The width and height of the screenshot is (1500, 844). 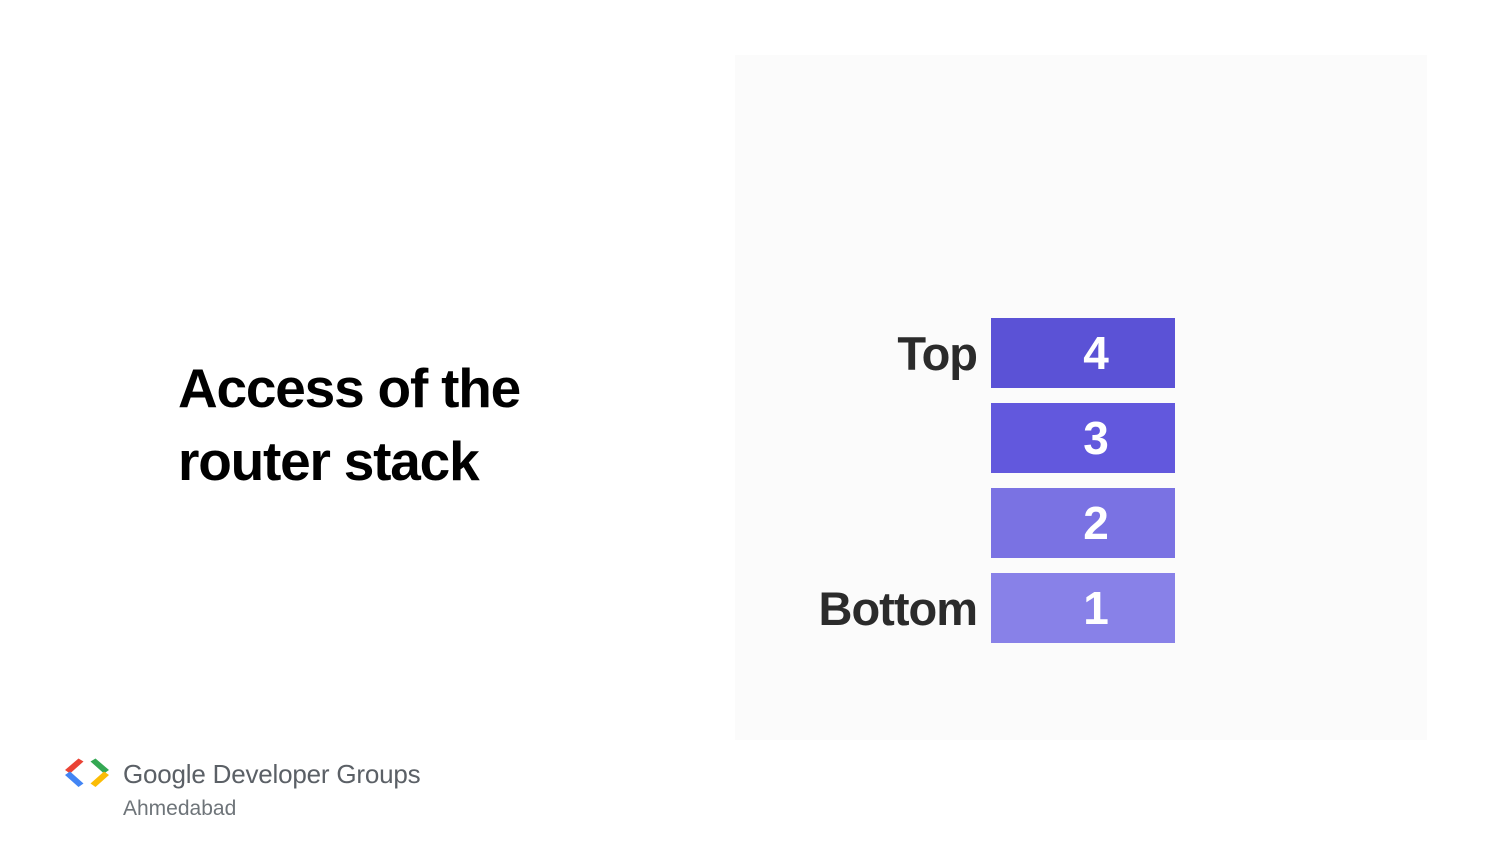 I want to click on brand-name: Google Developer Groups, so click(x=272, y=773).